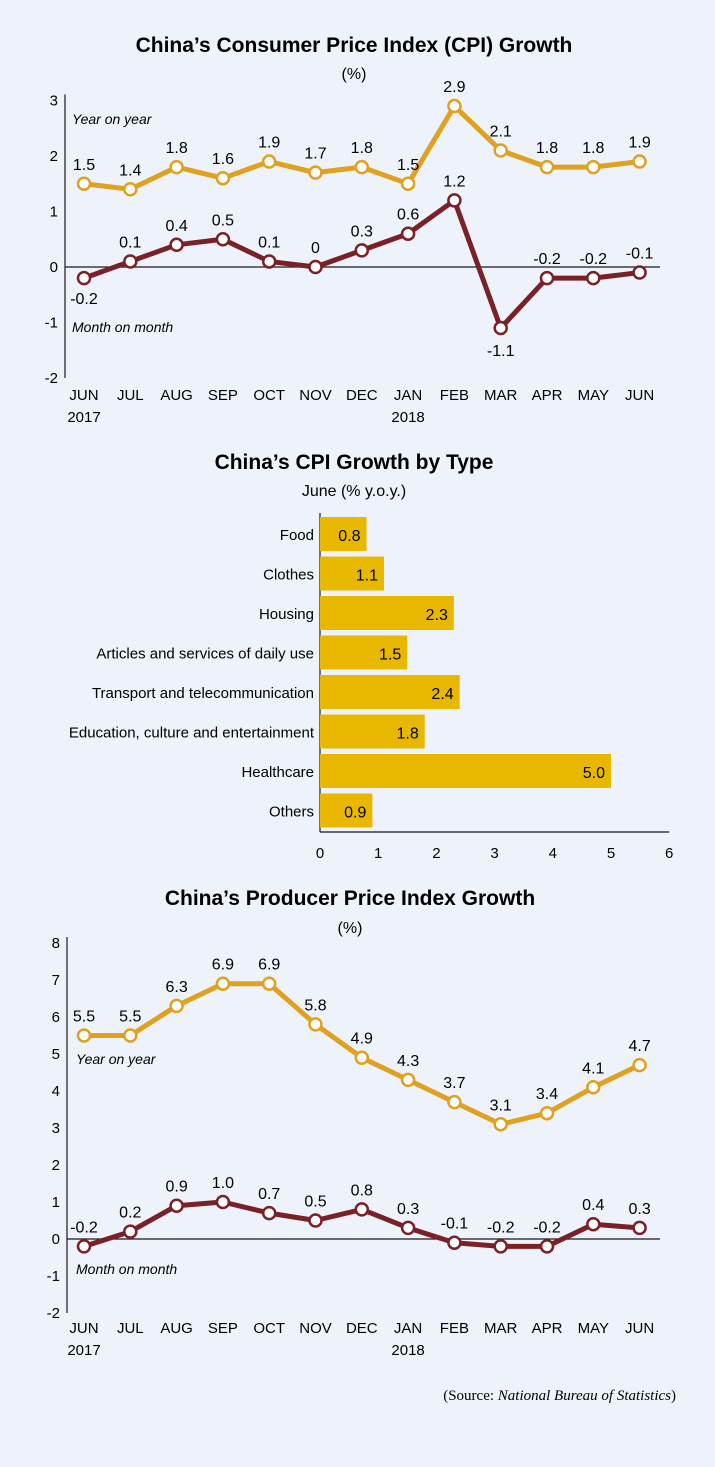 This screenshot has width=715, height=1467. I want to click on ppi-yoy-value-label: 6.3, so click(176, 987).